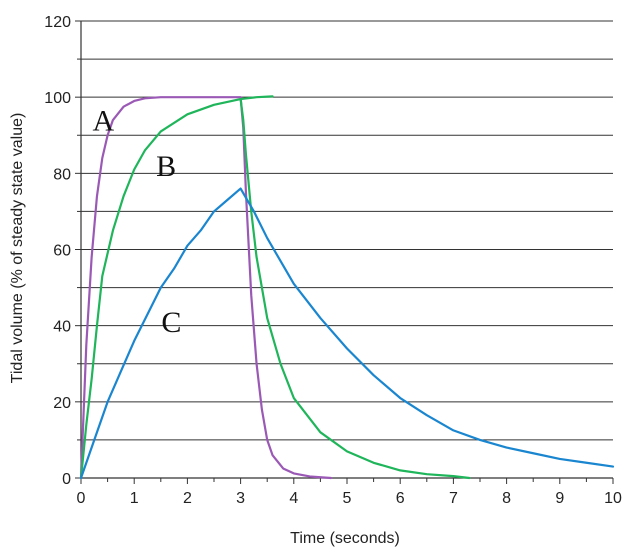 The width and height of the screenshot is (632, 550). Describe the element at coordinates (66, 479) in the screenshot. I see `y-tick-label: 0` at that location.